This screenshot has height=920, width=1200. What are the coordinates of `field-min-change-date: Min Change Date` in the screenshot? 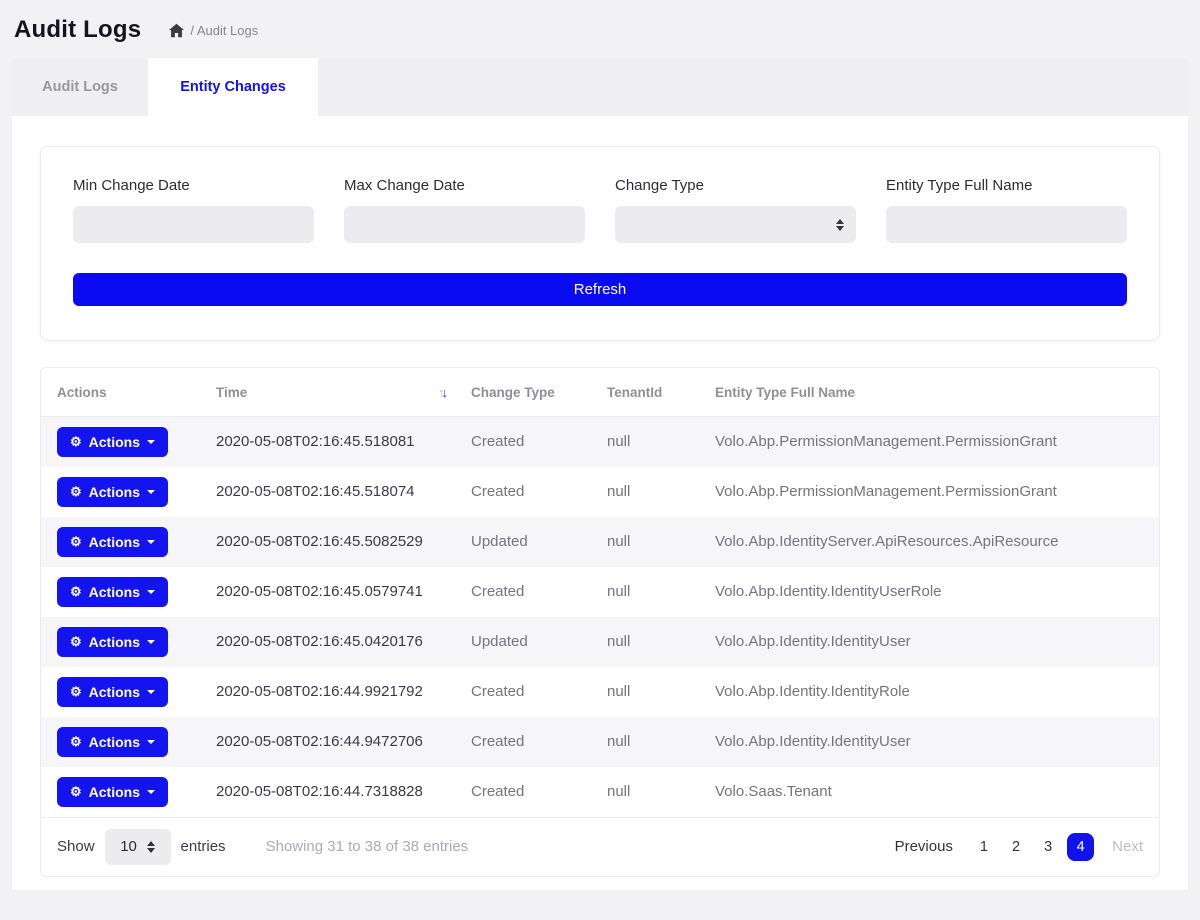 It's located at (193, 210).